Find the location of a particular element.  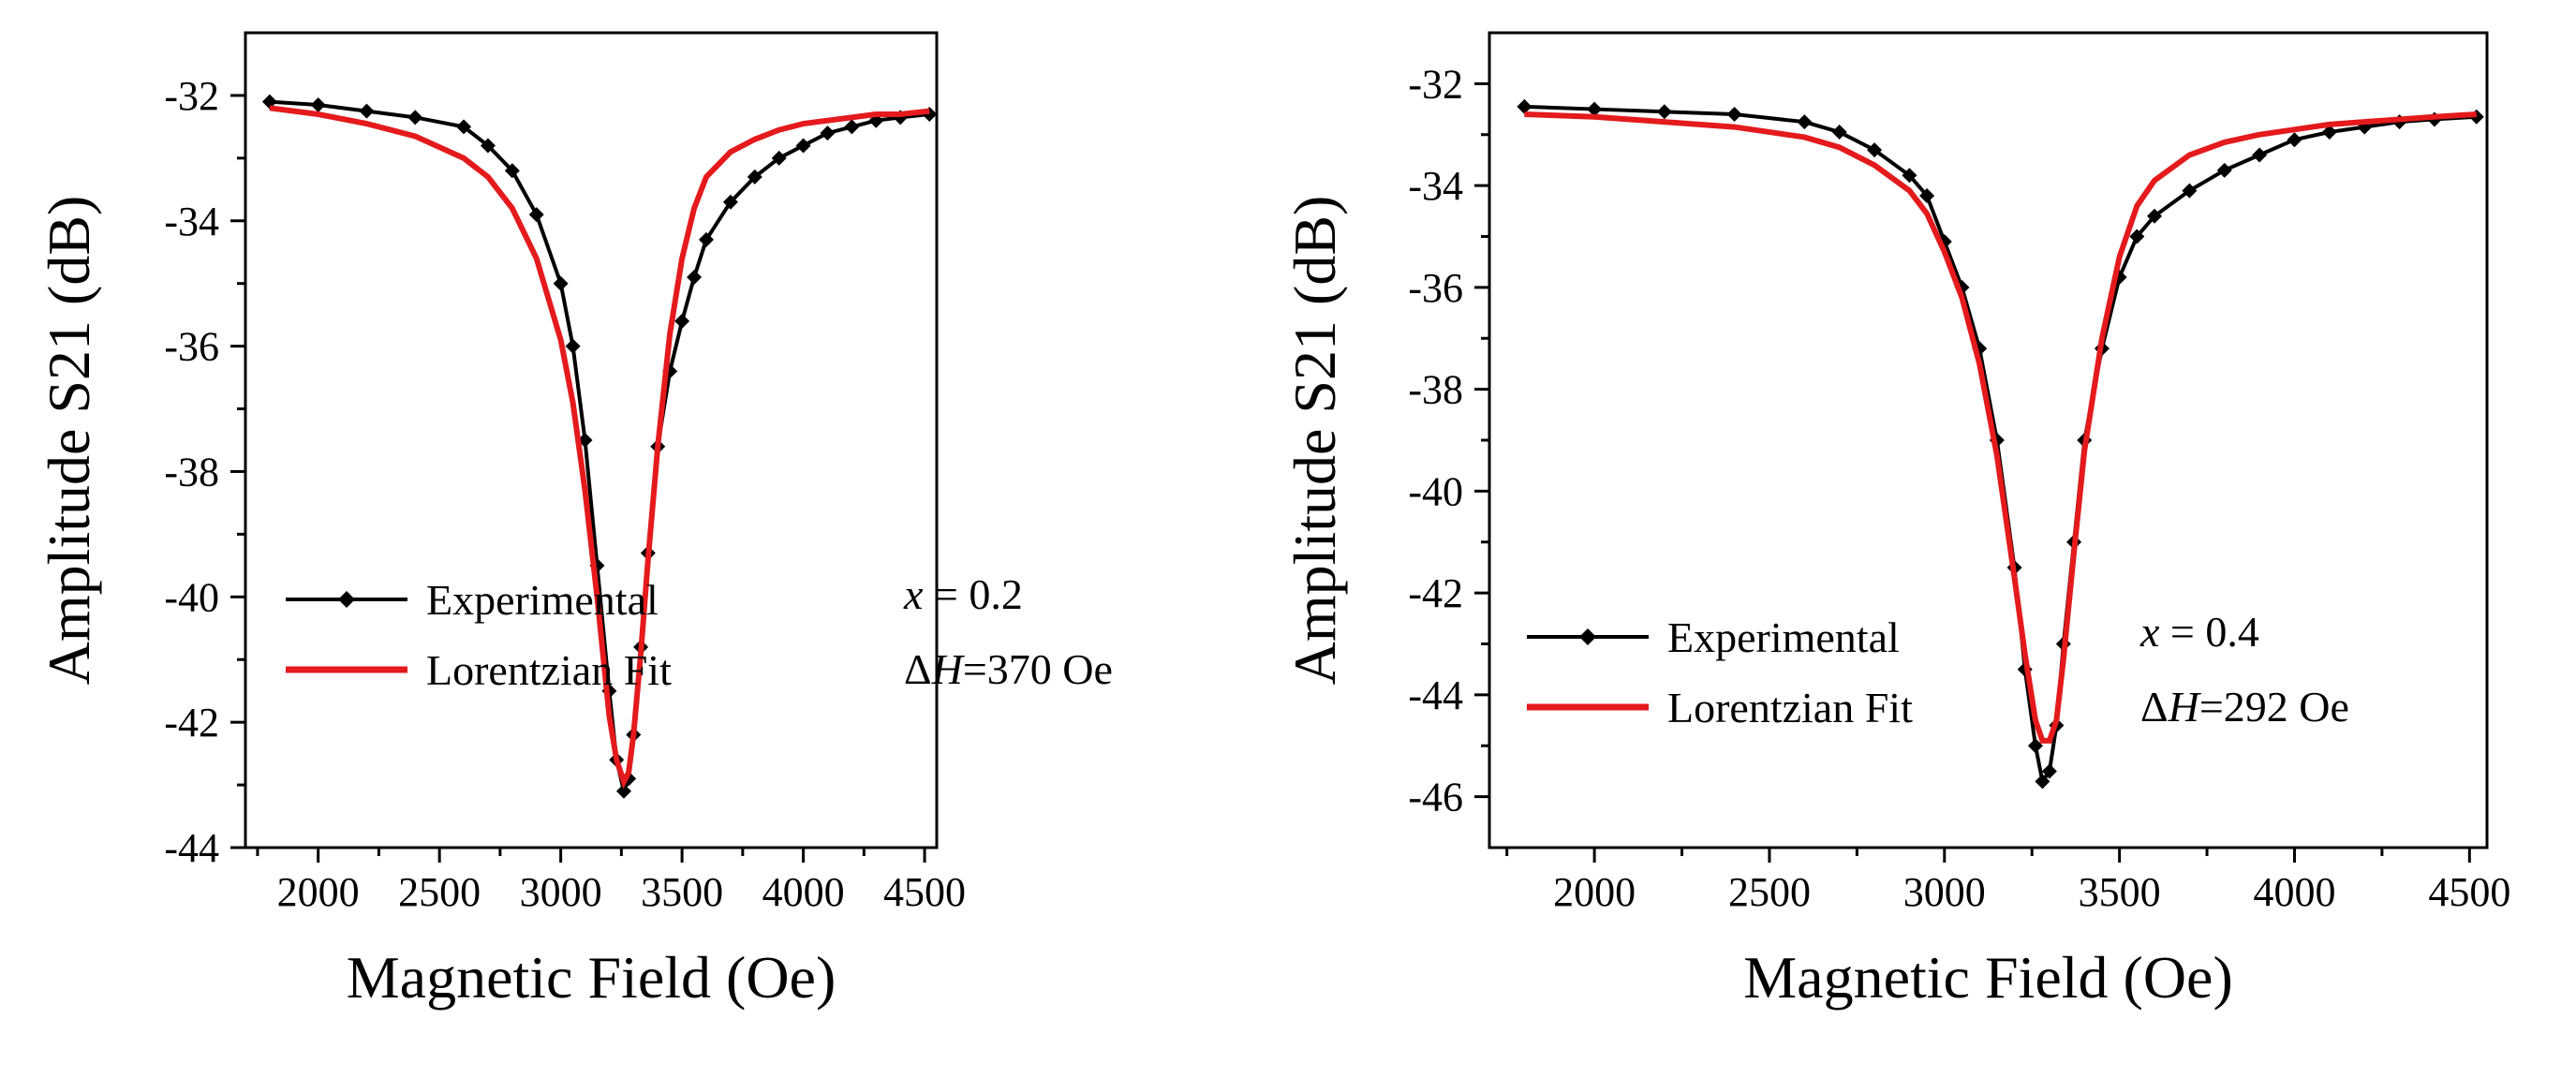

annotation: x = 0.2 ΔH=370 Oe is located at coordinates (1008, 631).